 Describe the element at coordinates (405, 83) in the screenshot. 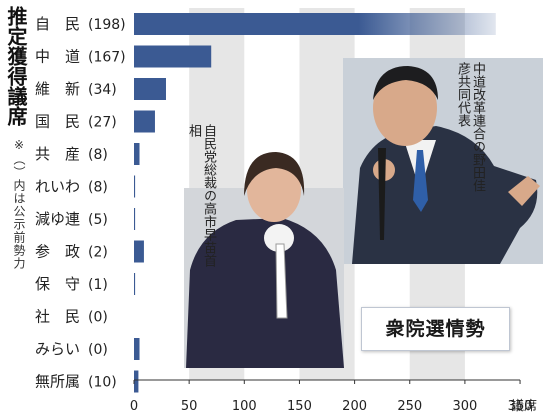

I see `noda-hair` at that location.